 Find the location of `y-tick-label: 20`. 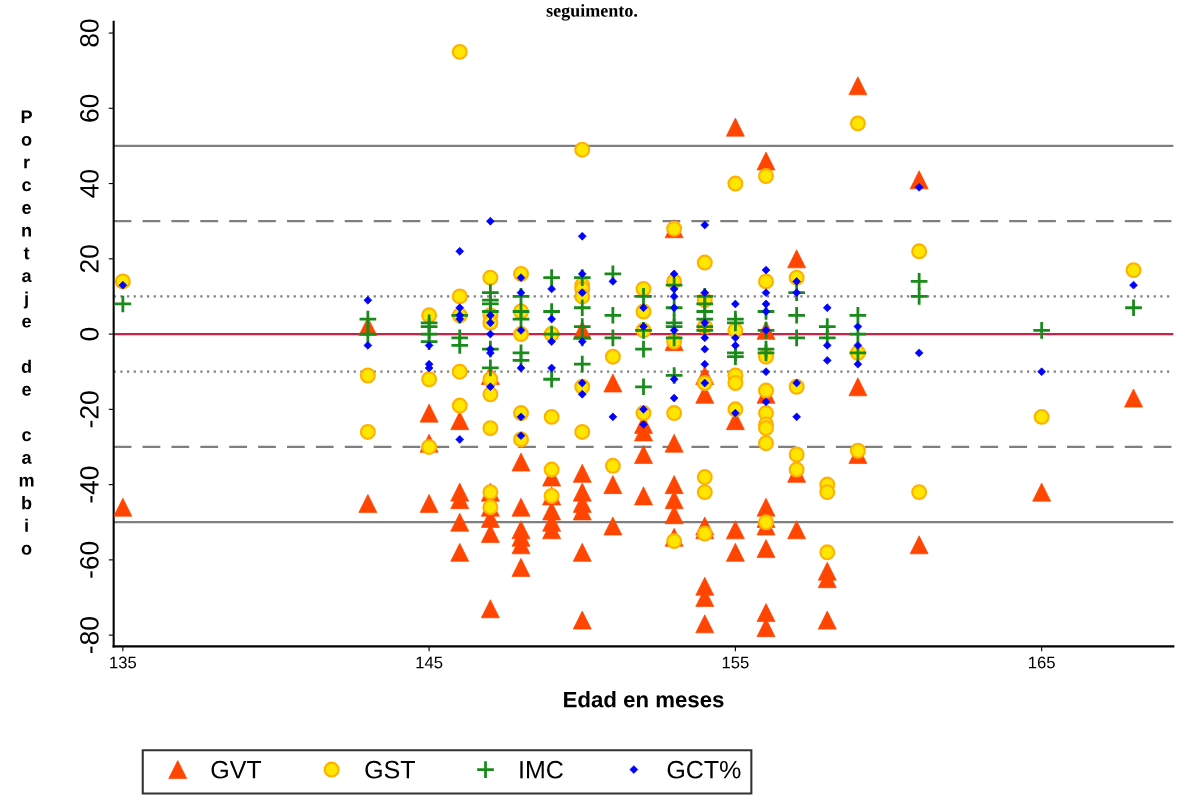

y-tick-label: 20 is located at coordinates (89, 259).